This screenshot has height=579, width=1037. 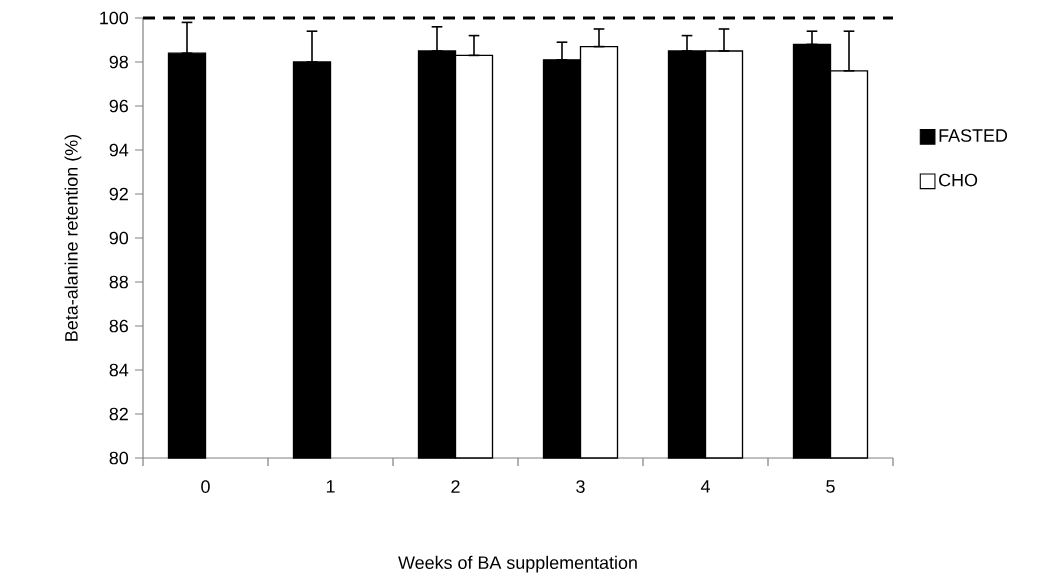 What do you see at coordinates (830, 486) in the screenshot?
I see `x-tick-label: 5` at bounding box center [830, 486].